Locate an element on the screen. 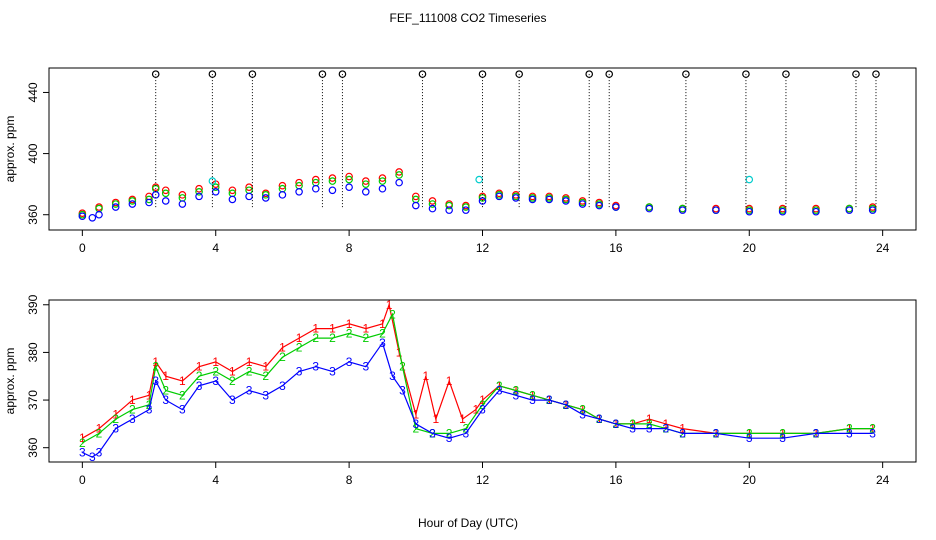 Image resolution: width=936 pixels, height=540 pixels. x-tick-label: 0 is located at coordinates (82, 480).